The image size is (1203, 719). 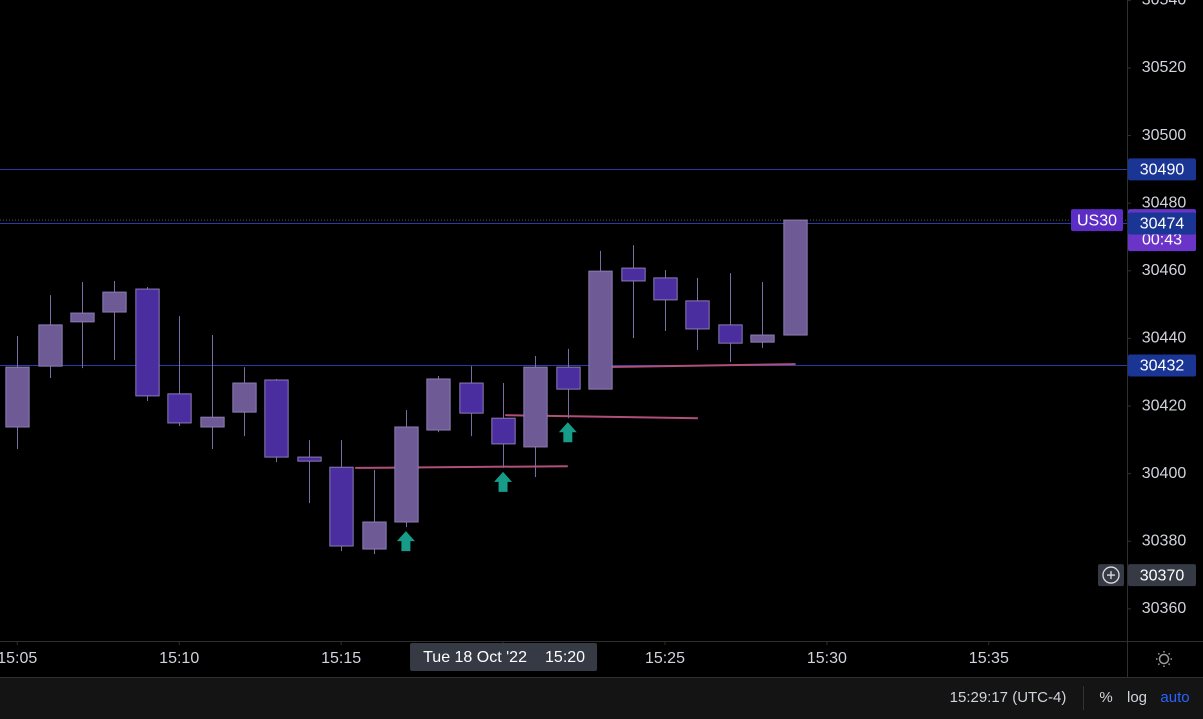 I want to click on y-tick-label: 30500, so click(x=1164, y=135).